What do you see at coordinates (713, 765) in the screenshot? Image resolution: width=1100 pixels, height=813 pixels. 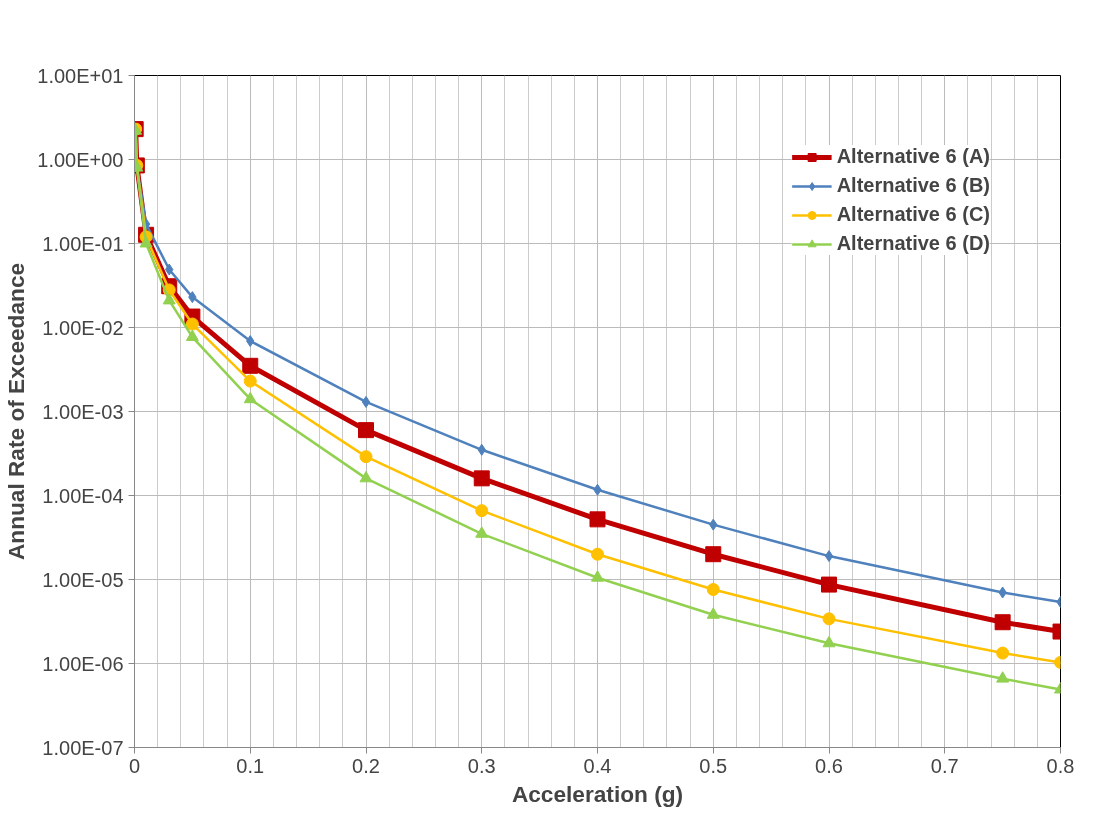 I see `x-tick-label: 0.5` at bounding box center [713, 765].